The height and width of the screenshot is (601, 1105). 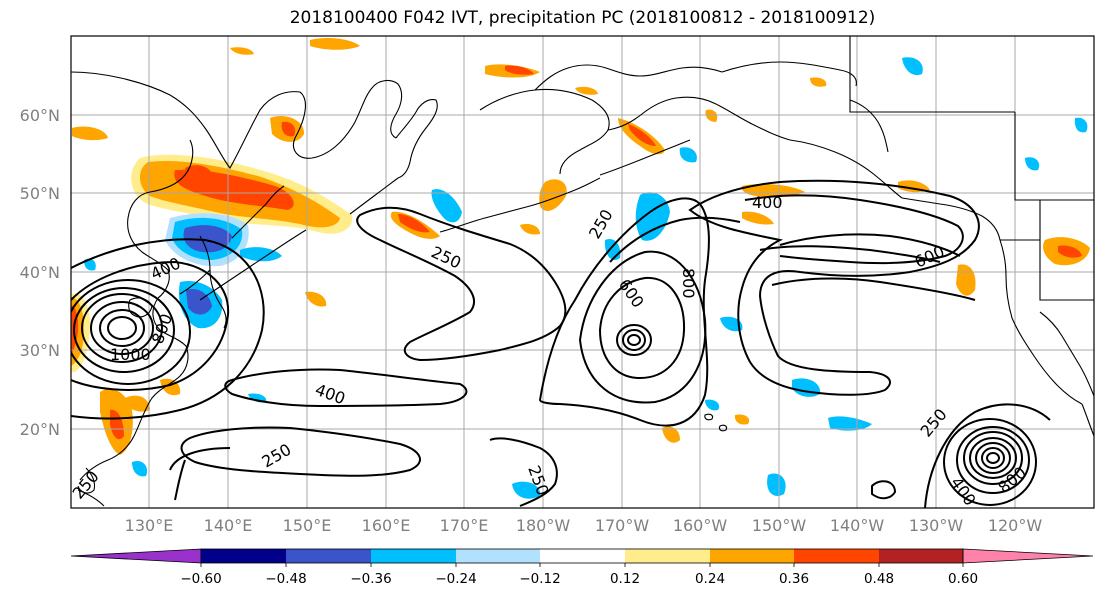 What do you see at coordinates (879, 579) in the screenshot?
I see `colorbar-tick-label: 0.48` at bounding box center [879, 579].